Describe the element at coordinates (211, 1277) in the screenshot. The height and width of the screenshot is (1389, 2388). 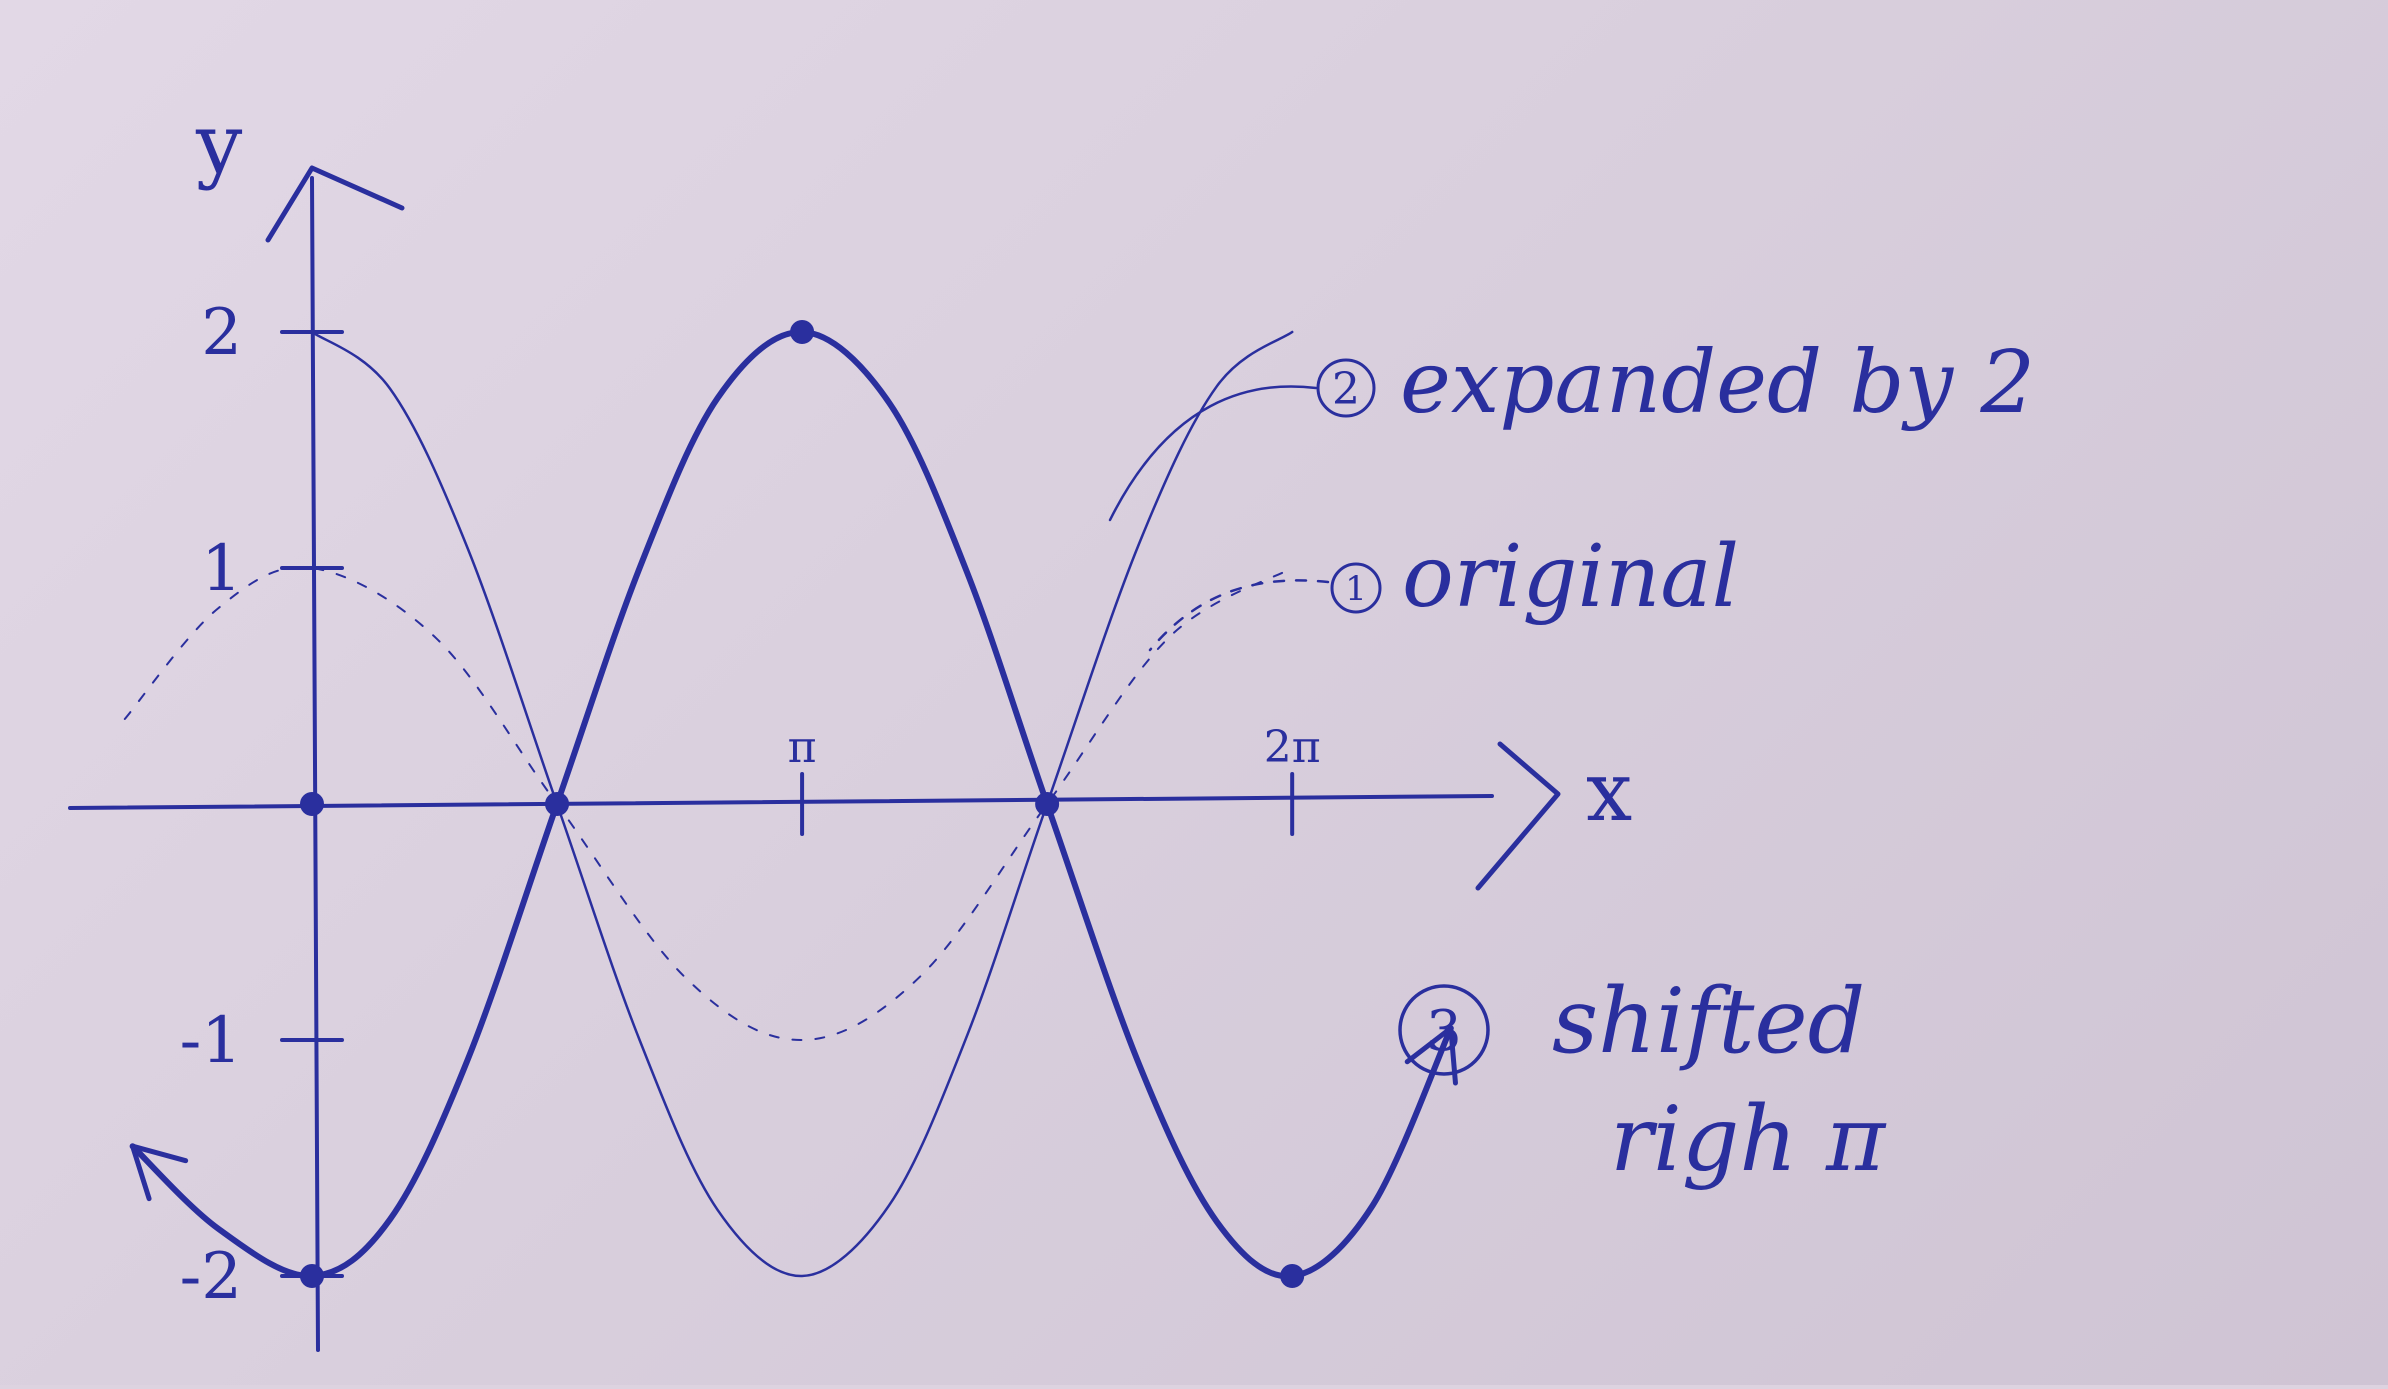
I see `y-tick-label: -2` at that location.